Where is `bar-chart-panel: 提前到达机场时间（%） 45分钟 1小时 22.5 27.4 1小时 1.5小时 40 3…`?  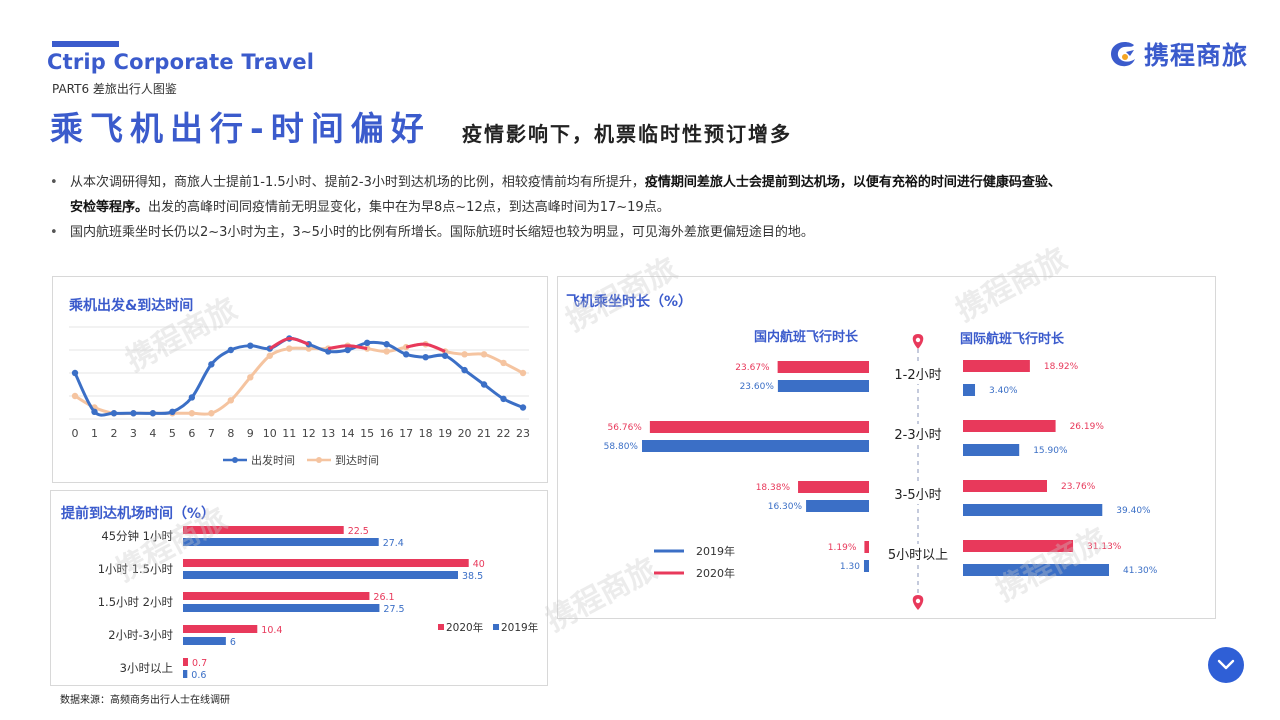 bar-chart-panel: 提前到达机场时间（%） 45分钟 1小时 22.5 27.4 1小时 1.5小时 40 3… is located at coordinates (299, 588).